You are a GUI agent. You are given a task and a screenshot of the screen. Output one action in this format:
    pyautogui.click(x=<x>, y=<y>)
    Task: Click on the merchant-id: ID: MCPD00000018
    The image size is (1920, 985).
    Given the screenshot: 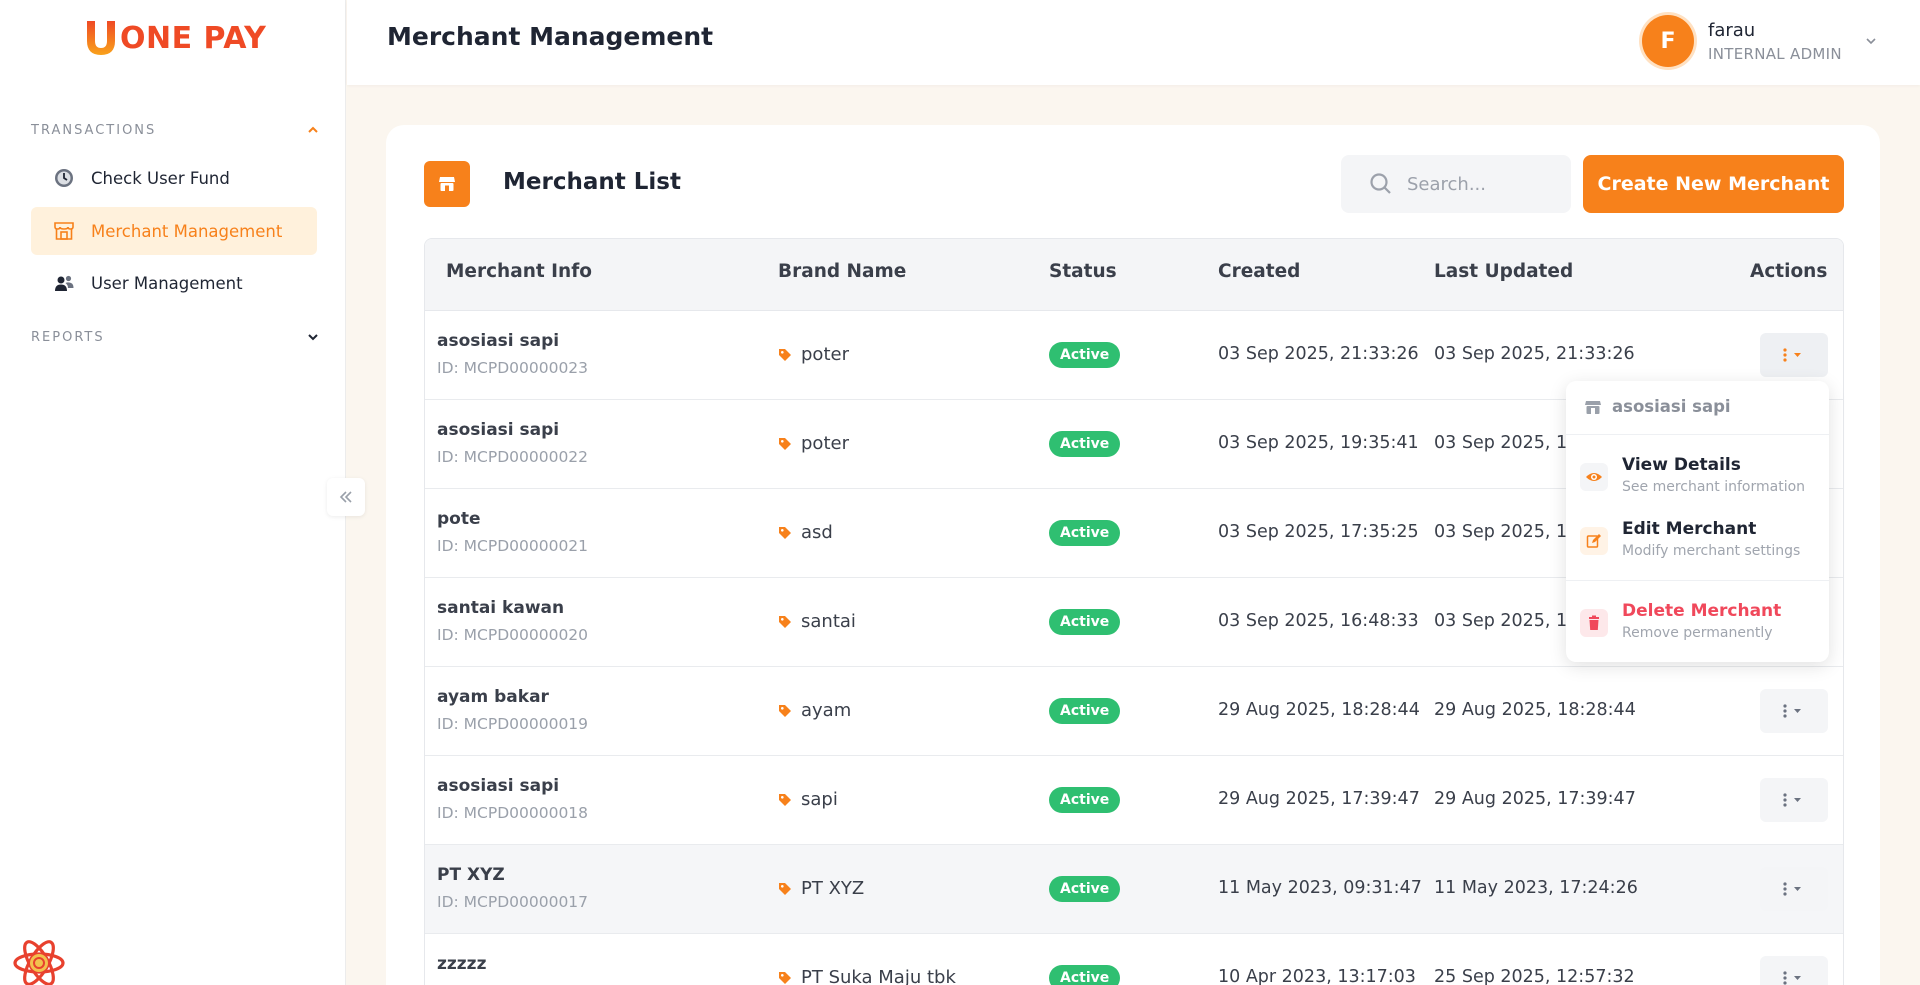 What is the action you would take?
    pyautogui.click(x=513, y=813)
    